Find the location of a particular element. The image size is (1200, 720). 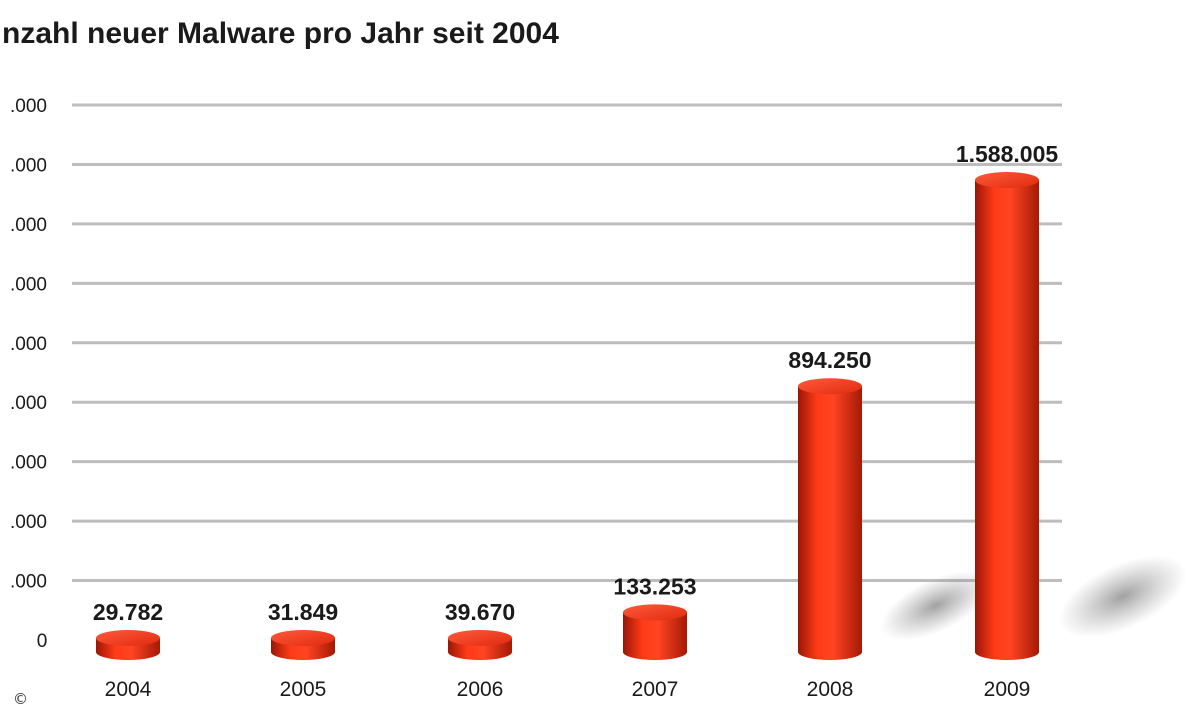

bar-shadows is located at coordinates (1033, 598).